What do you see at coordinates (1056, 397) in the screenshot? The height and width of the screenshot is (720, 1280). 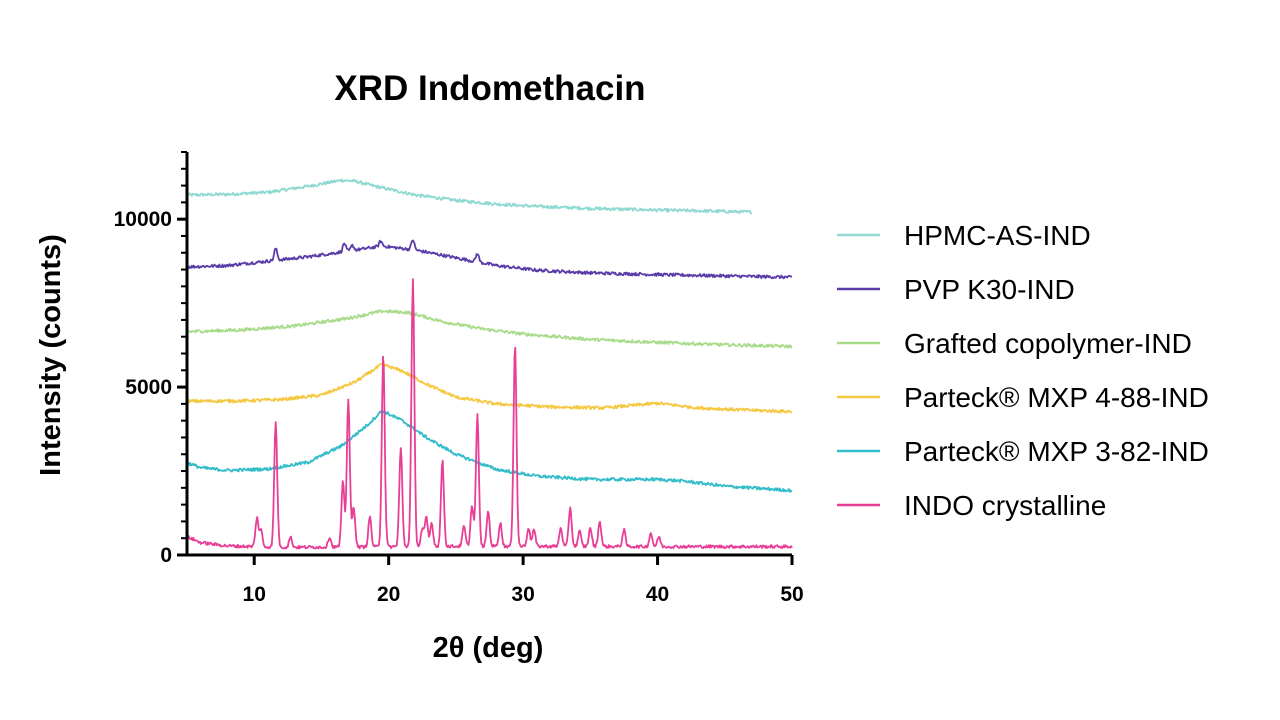 I see `legend-label: Parteck® MXP 4-88-IND` at bounding box center [1056, 397].